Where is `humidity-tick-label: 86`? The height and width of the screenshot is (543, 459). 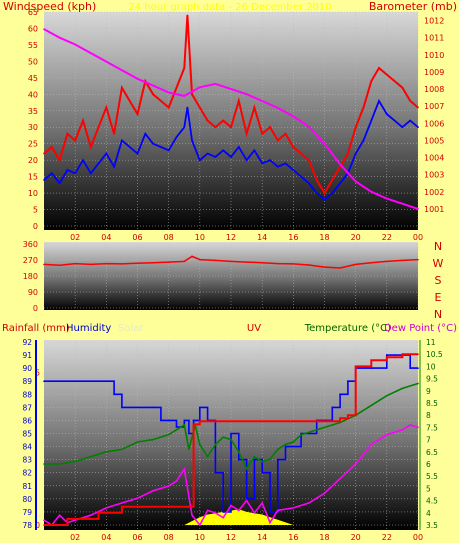
humidity-tick-label: 86 is located at coordinates (27, 420).